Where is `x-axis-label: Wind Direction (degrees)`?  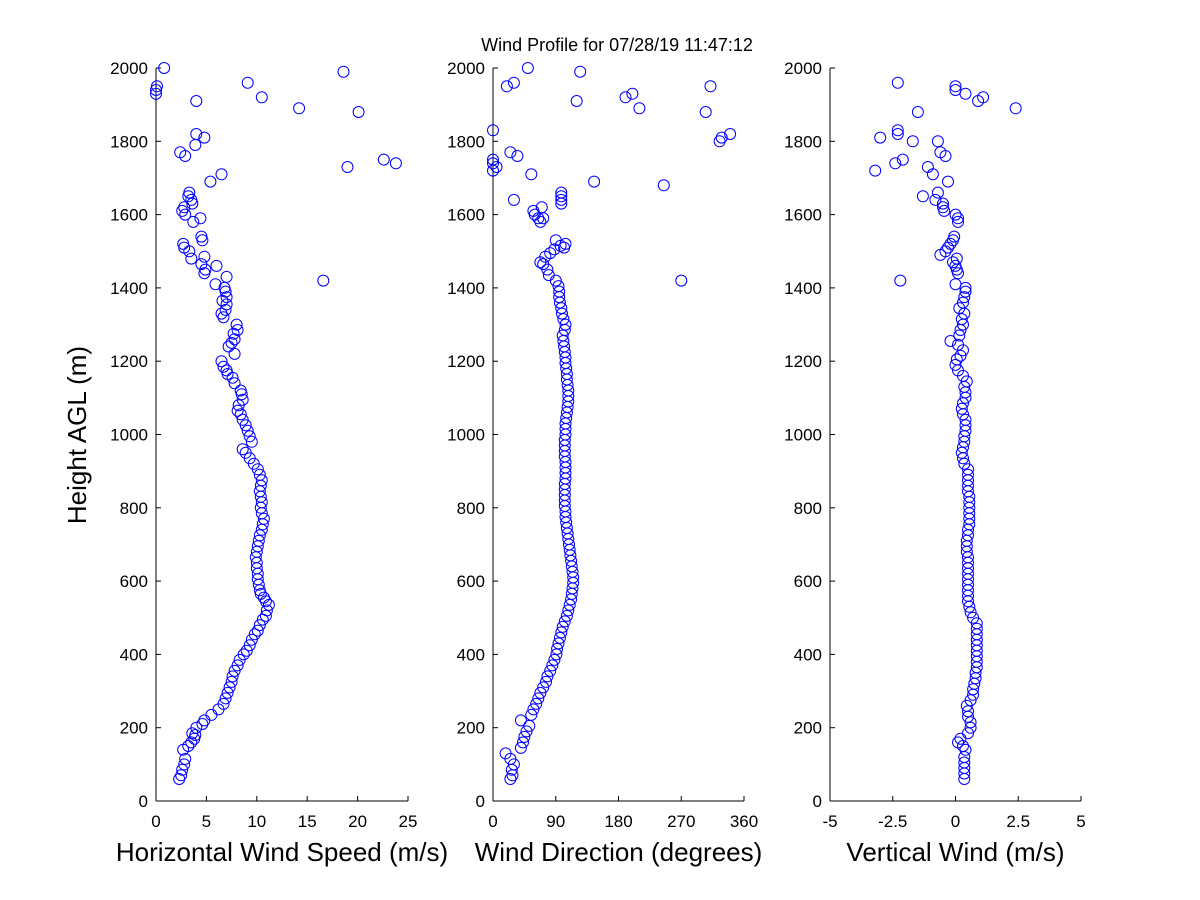
x-axis-label: Wind Direction (degrees) is located at coordinates (619, 852).